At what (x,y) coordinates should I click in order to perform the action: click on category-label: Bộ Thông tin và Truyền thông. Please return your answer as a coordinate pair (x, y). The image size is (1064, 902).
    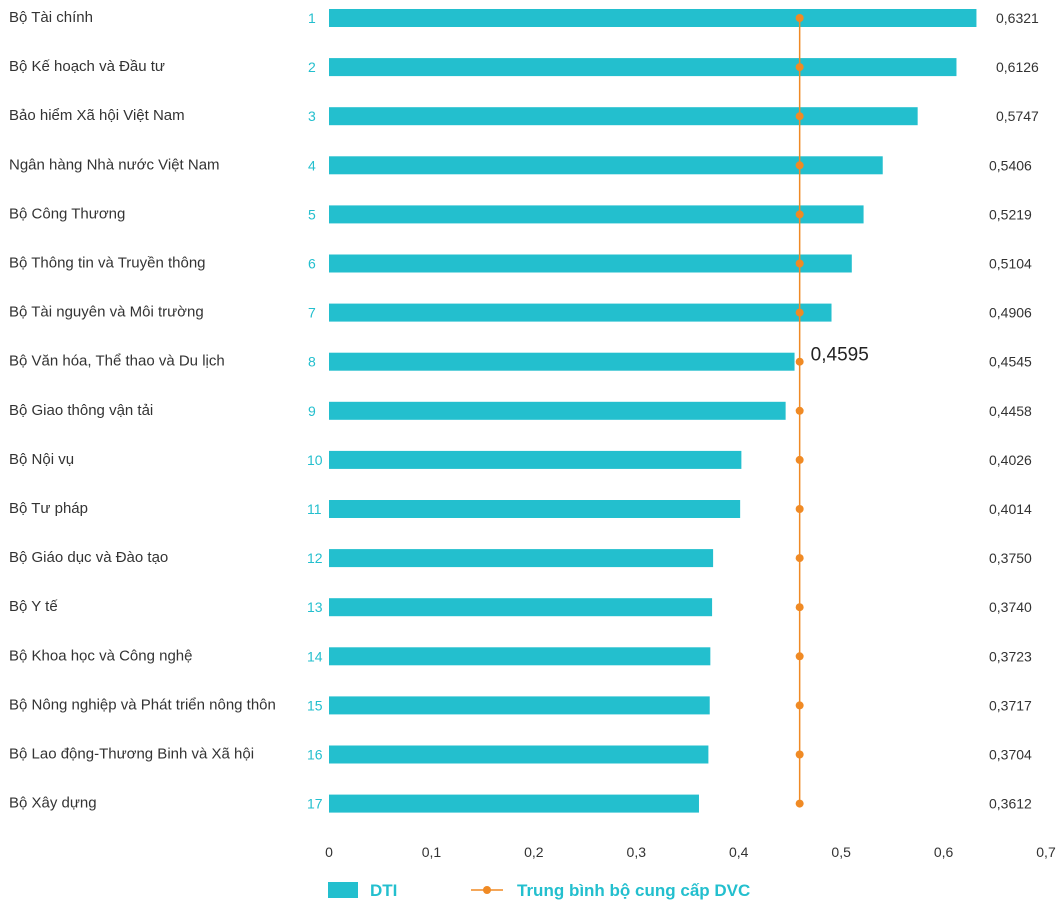
    Looking at the image, I should click on (107, 263).